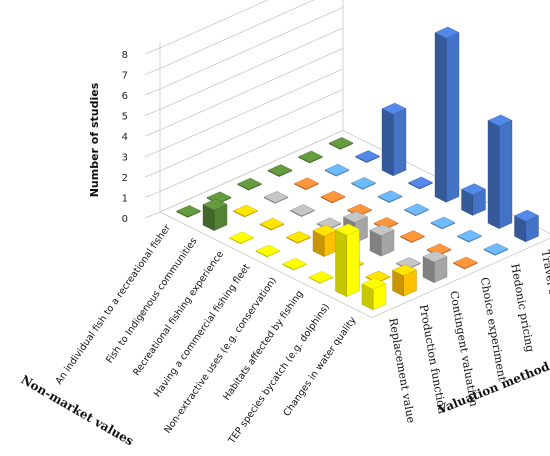  What do you see at coordinates (125, 76) in the screenshot?
I see `z-tick-label: 7` at bounding box center [125, 76].